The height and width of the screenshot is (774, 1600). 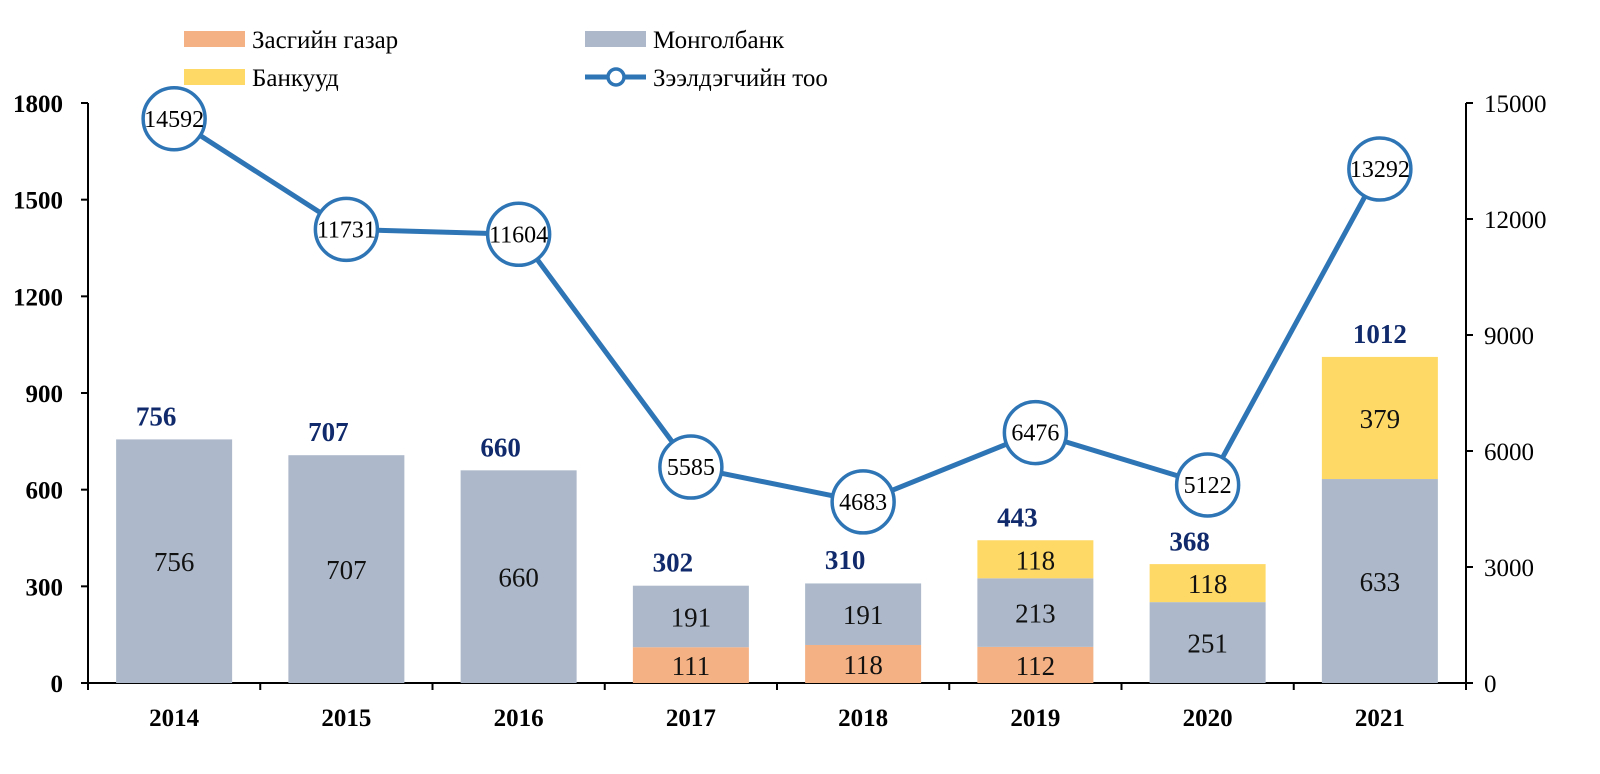 I want to click on right-axis-tick-label: 15000, so click(x=1515, y=104).